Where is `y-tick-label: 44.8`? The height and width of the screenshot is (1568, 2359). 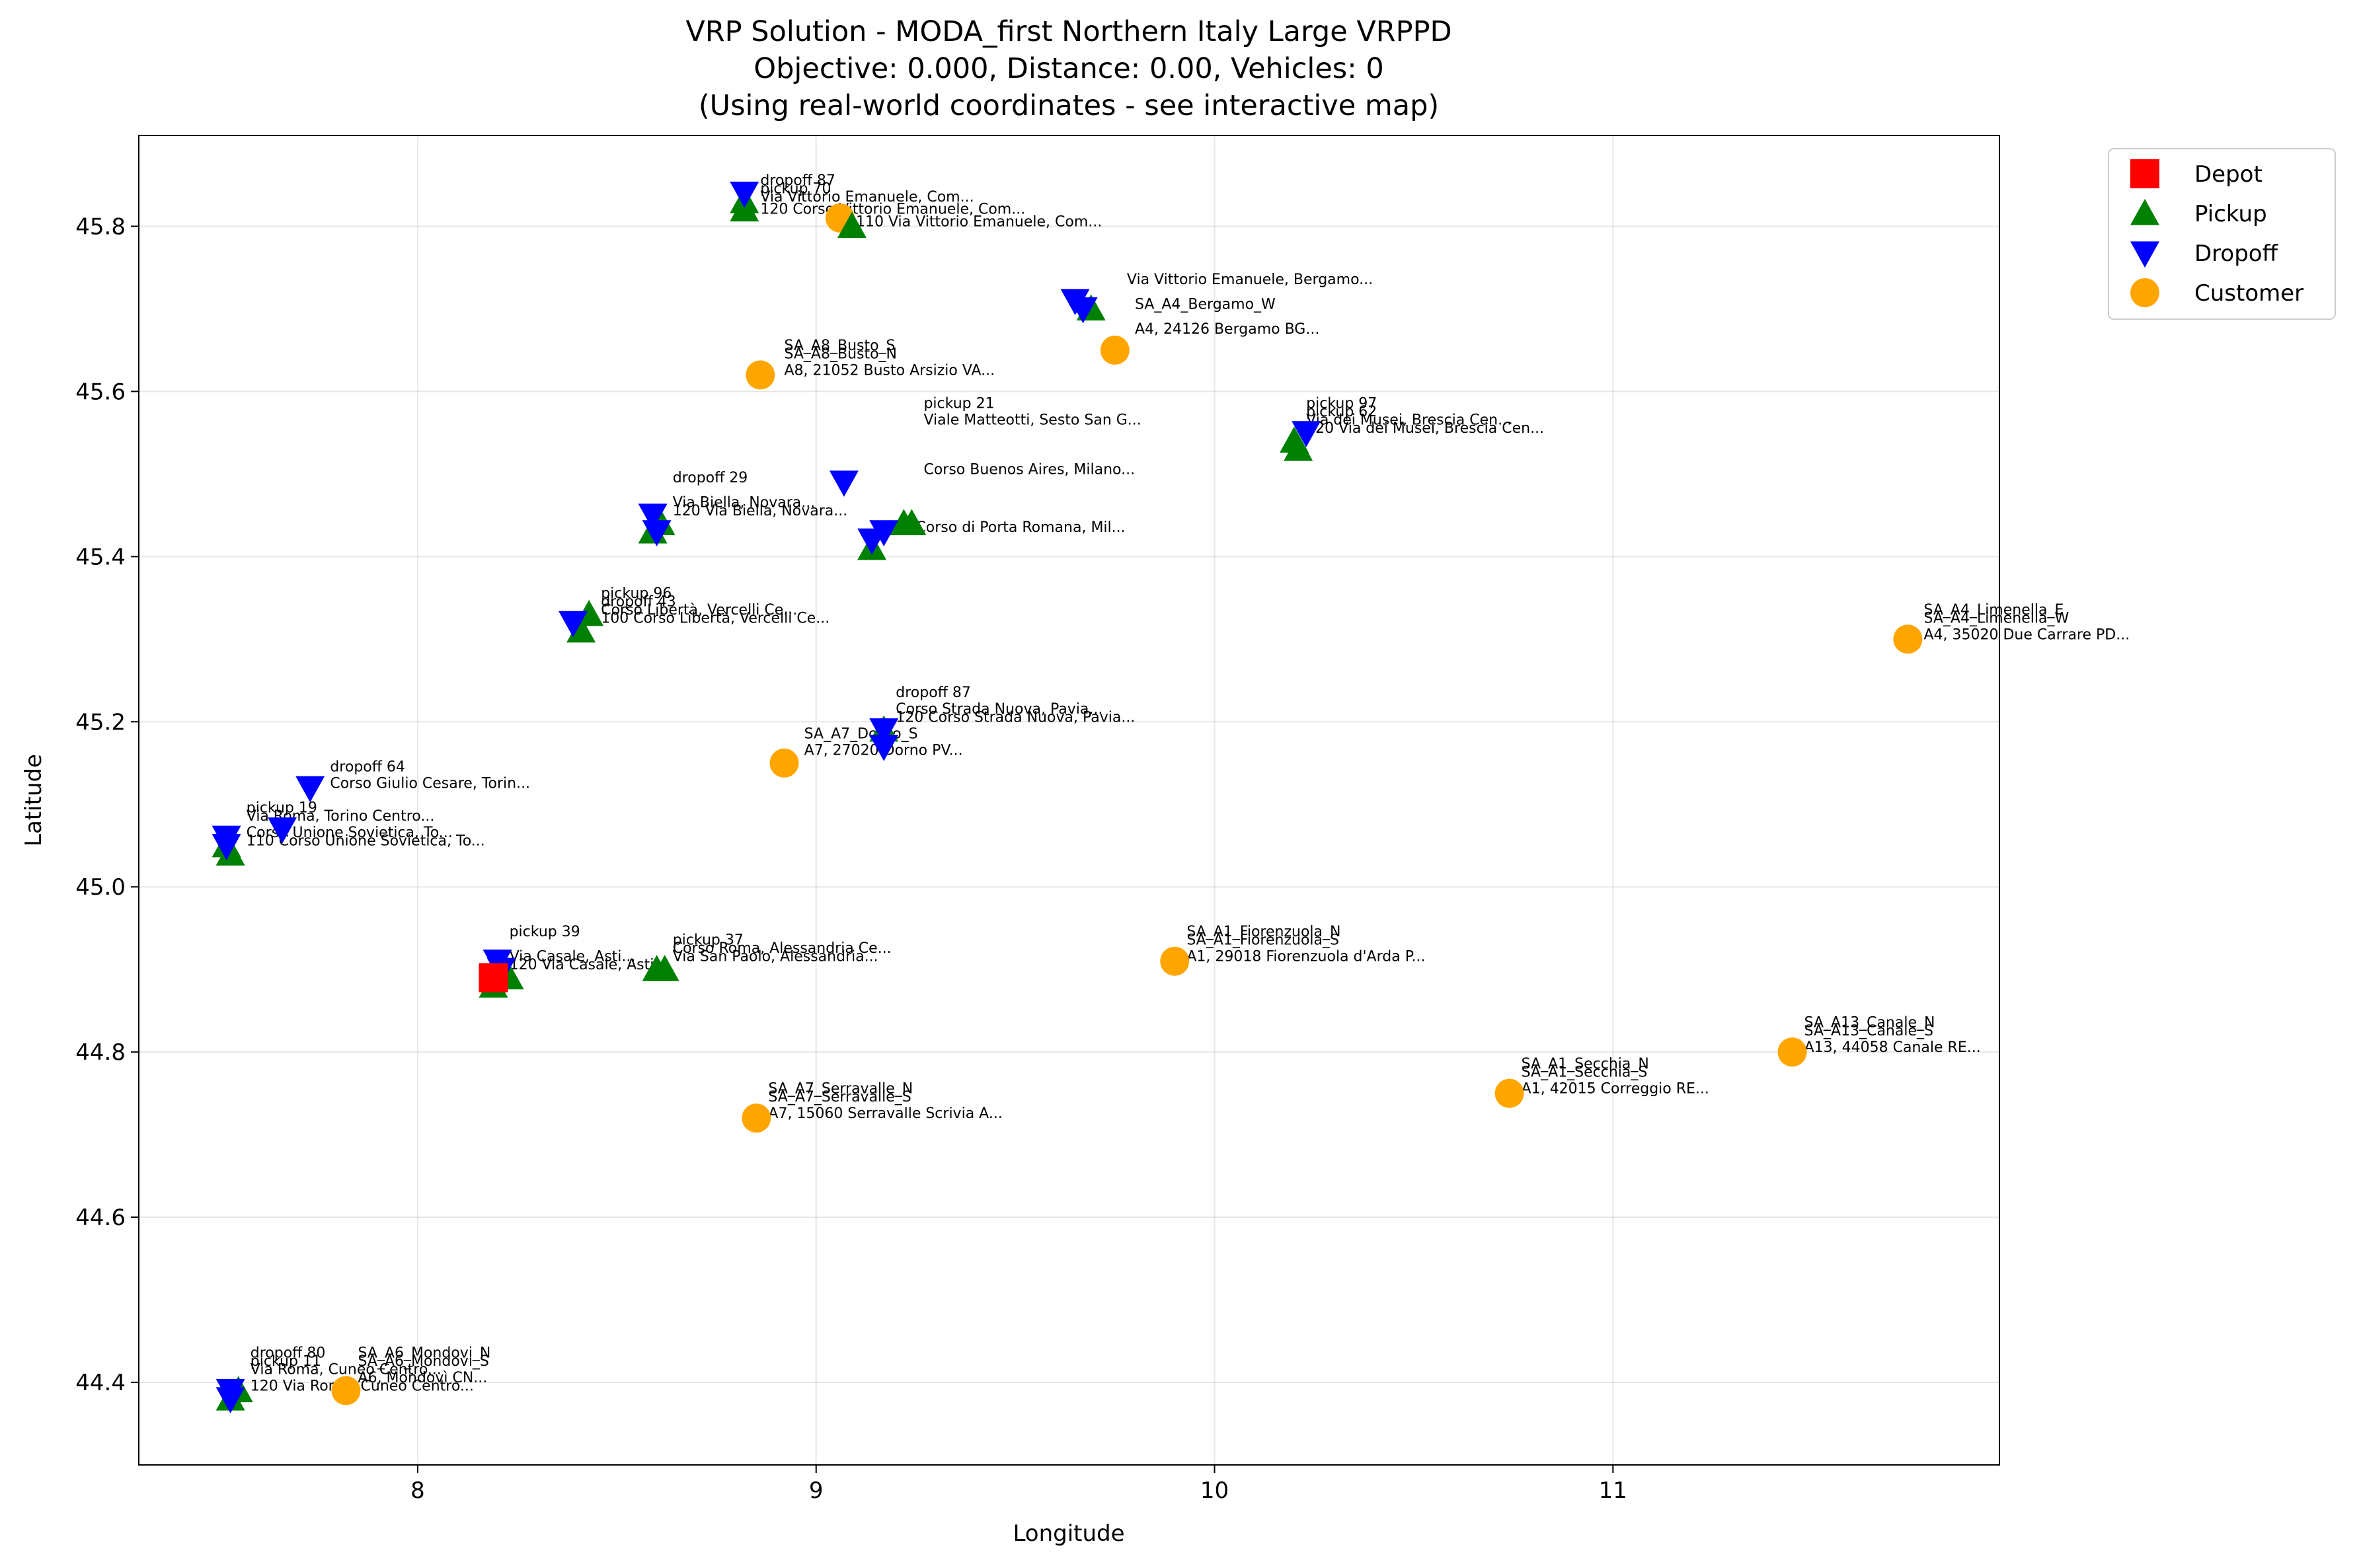 y-tick-label: 44.8 is located at coordinates (100, 1052).